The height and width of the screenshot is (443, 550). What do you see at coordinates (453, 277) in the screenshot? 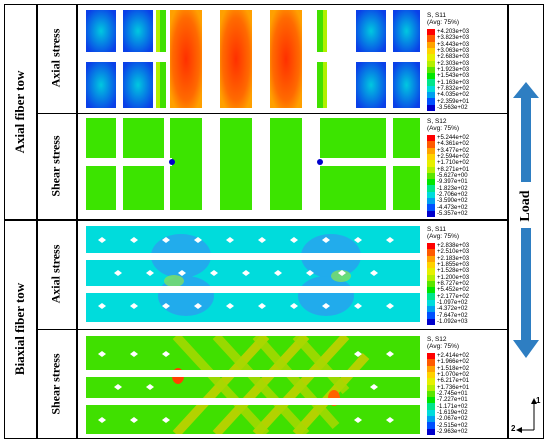
I see `legend-value: +1.200e+03` at bounding box center [453, 277].